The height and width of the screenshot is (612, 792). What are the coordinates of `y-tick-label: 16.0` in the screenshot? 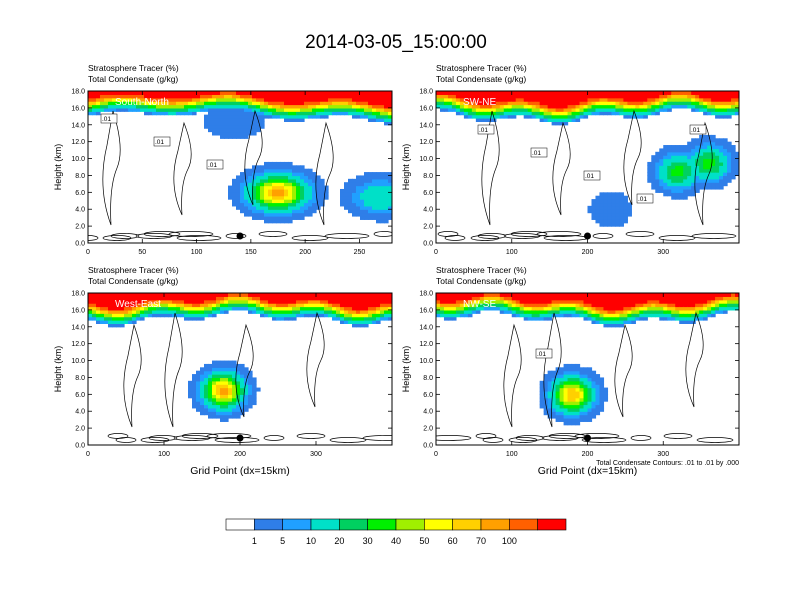 It's located at (78, 310).